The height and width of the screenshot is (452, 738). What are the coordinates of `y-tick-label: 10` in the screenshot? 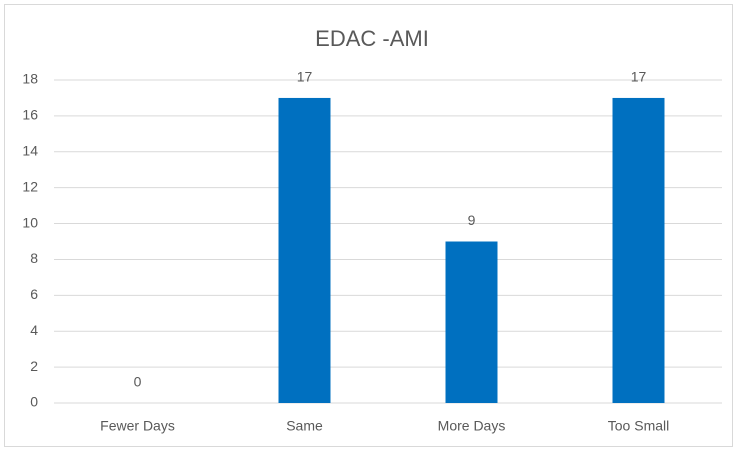 It's located at (30, 222).